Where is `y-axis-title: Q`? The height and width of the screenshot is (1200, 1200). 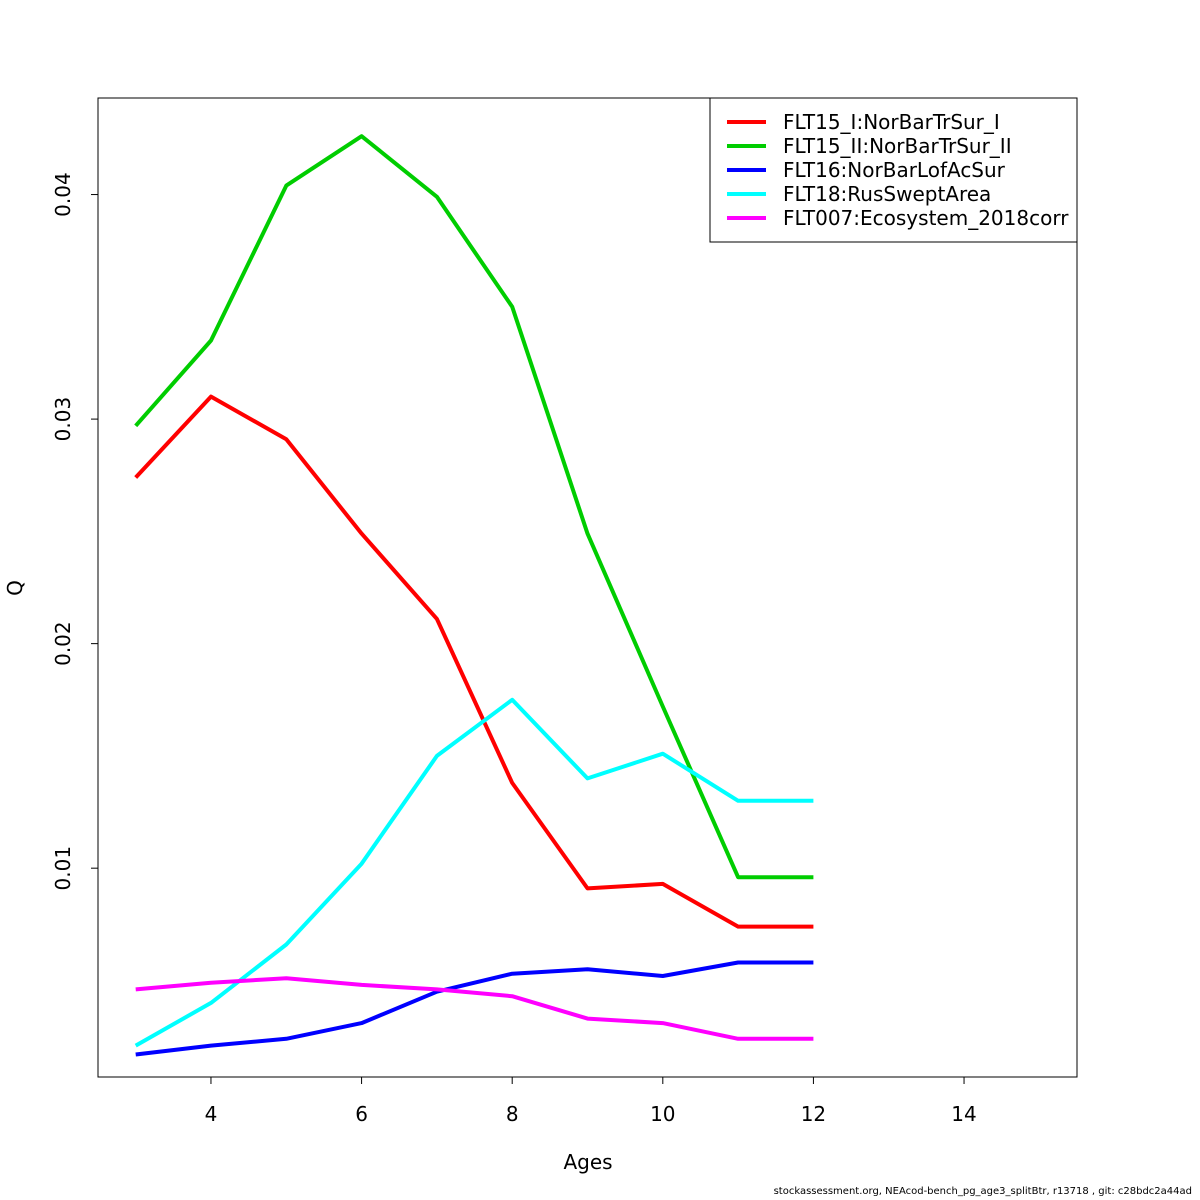 y-axis-title: Q is located at coordinates (15, 588).